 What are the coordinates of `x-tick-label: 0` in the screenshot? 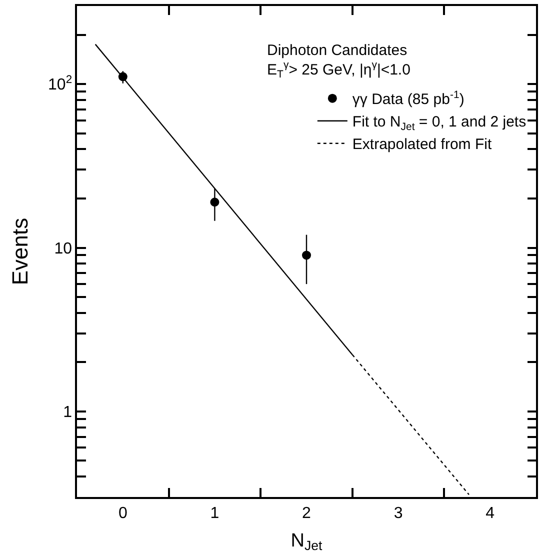 It's located at (123, 513).